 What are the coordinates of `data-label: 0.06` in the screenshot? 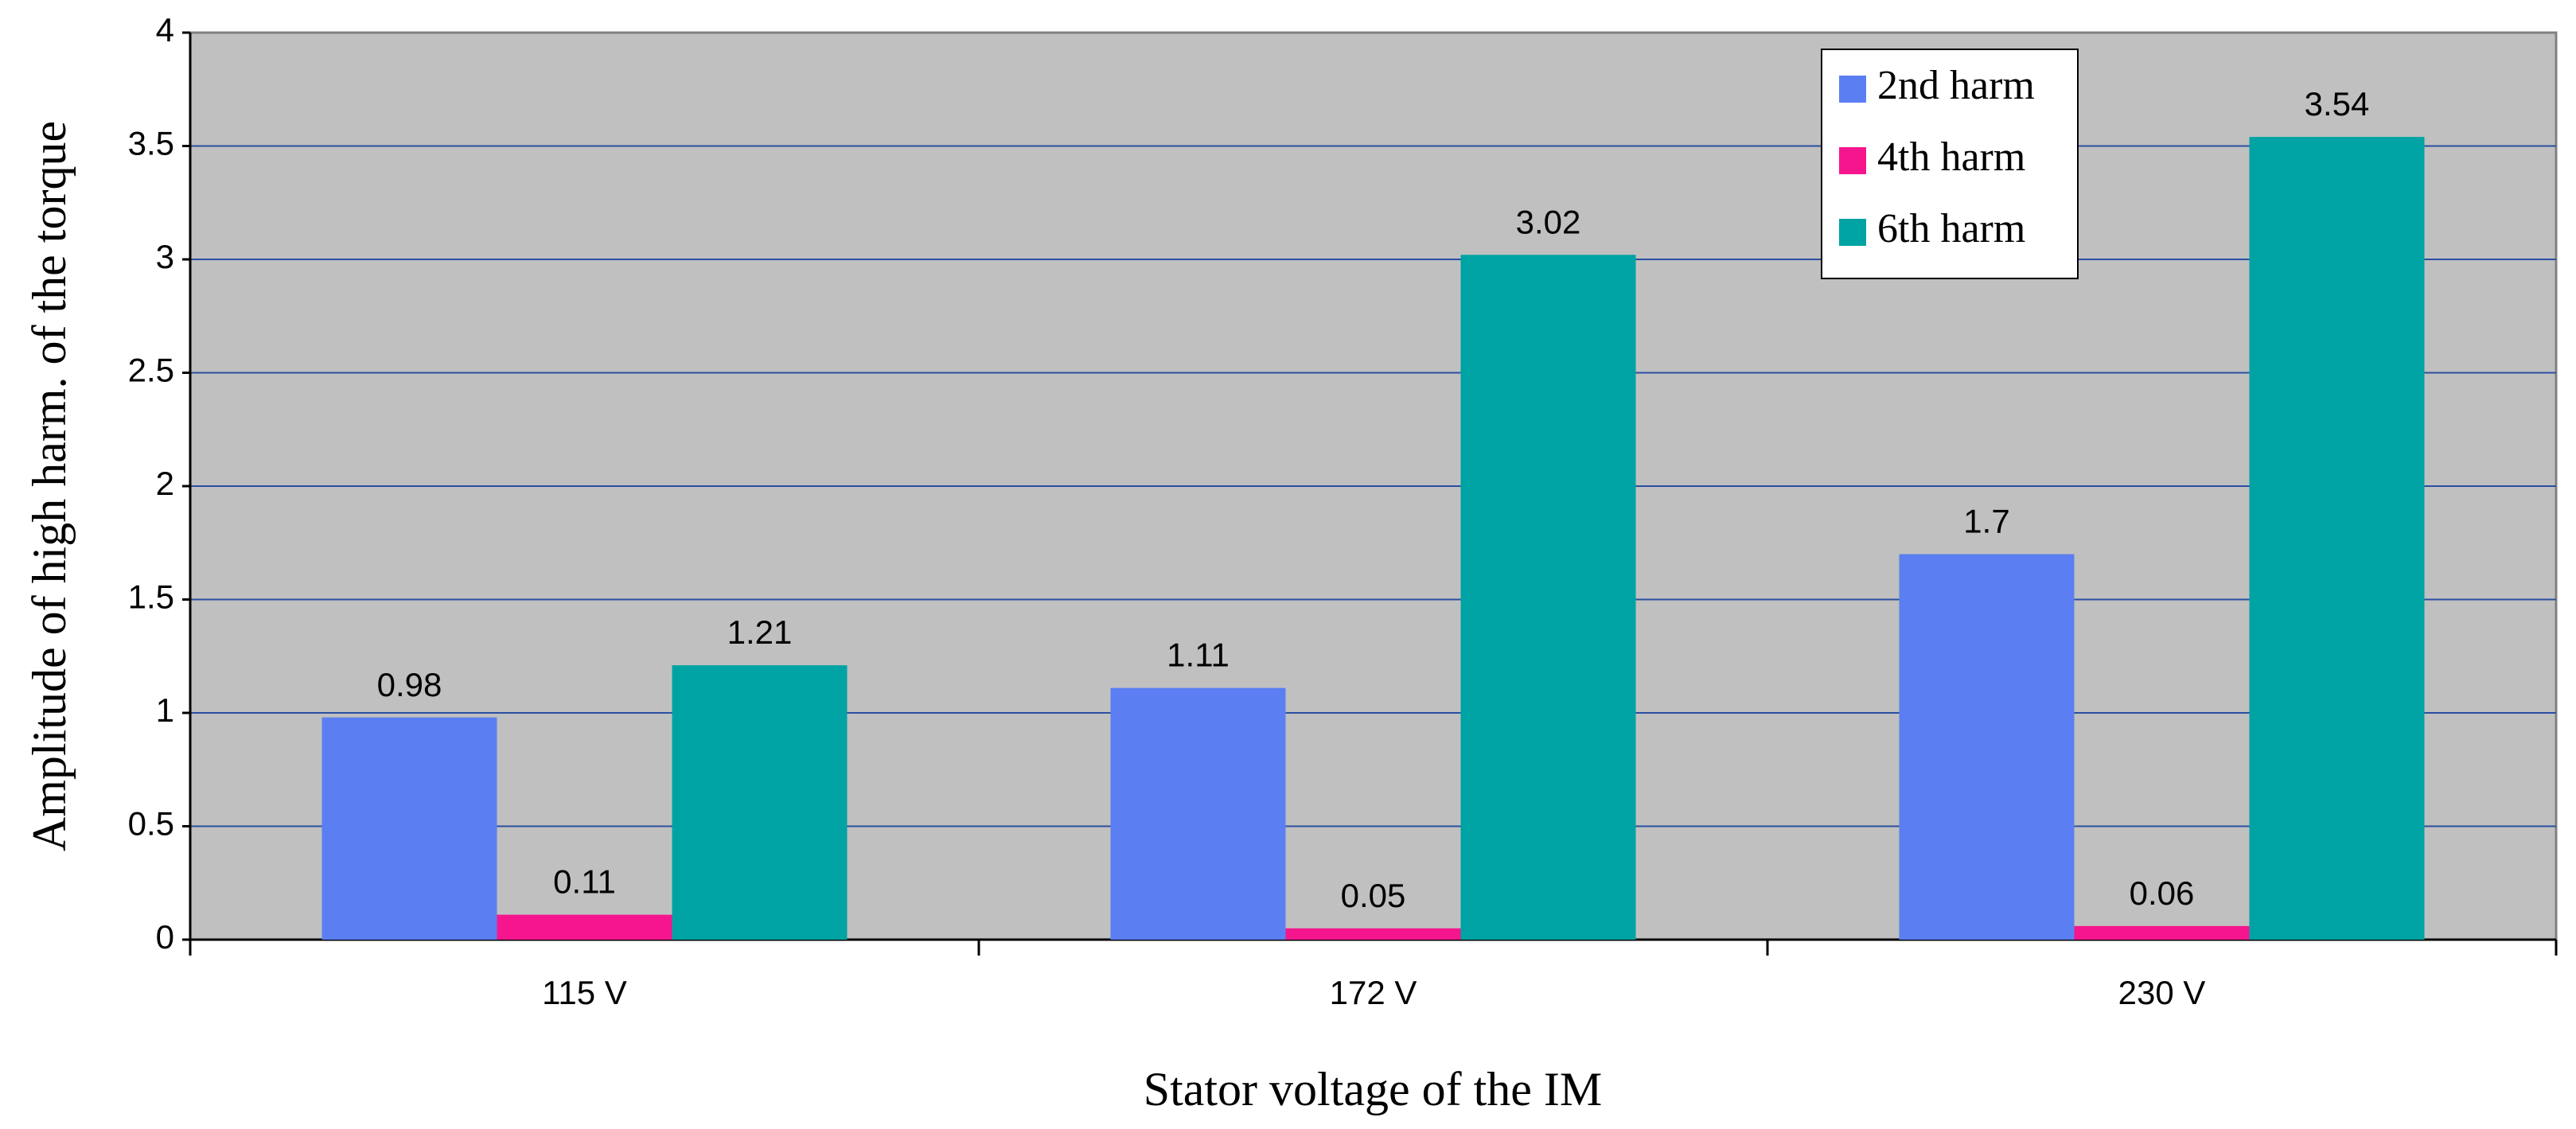 It's located at (2162, 893).